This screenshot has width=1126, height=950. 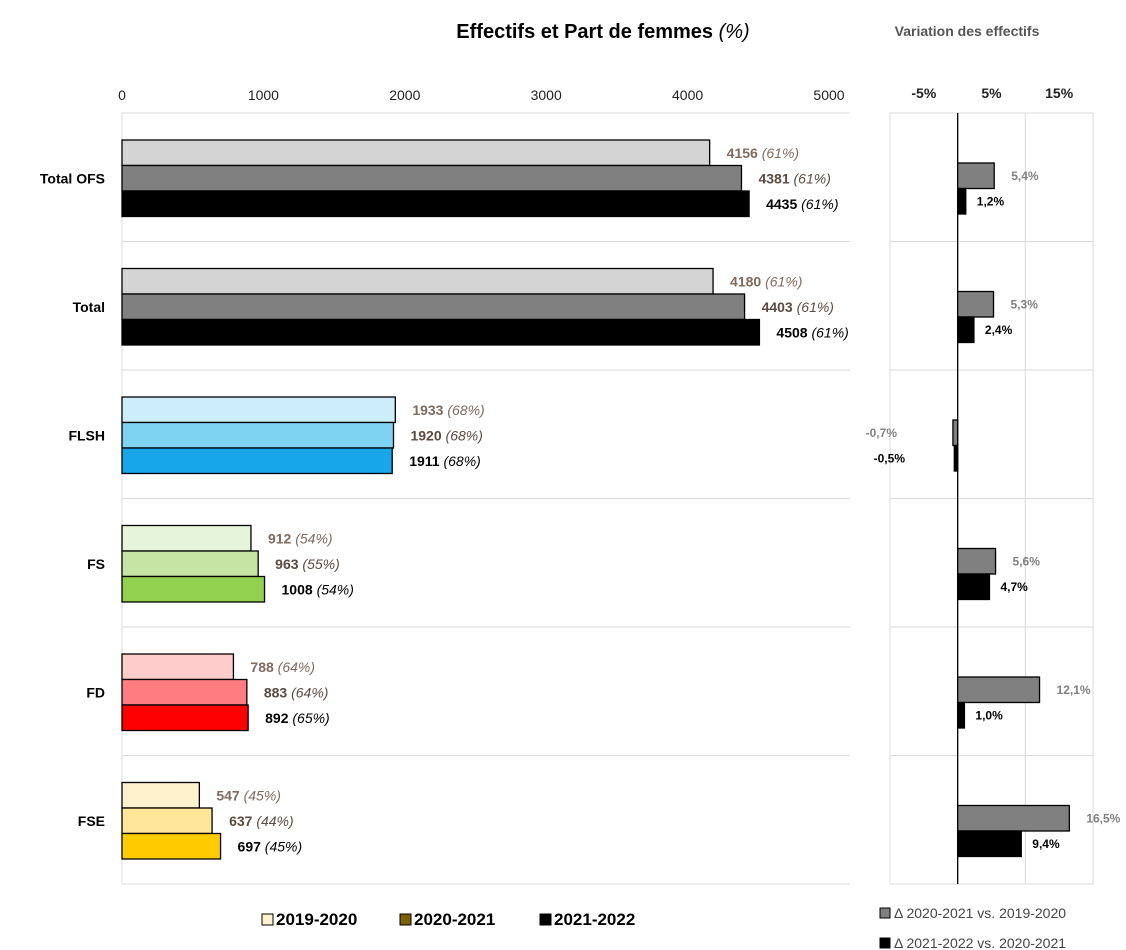 I want to click on variation-x-tick-label: 15%, so click(x=1059, y=93).